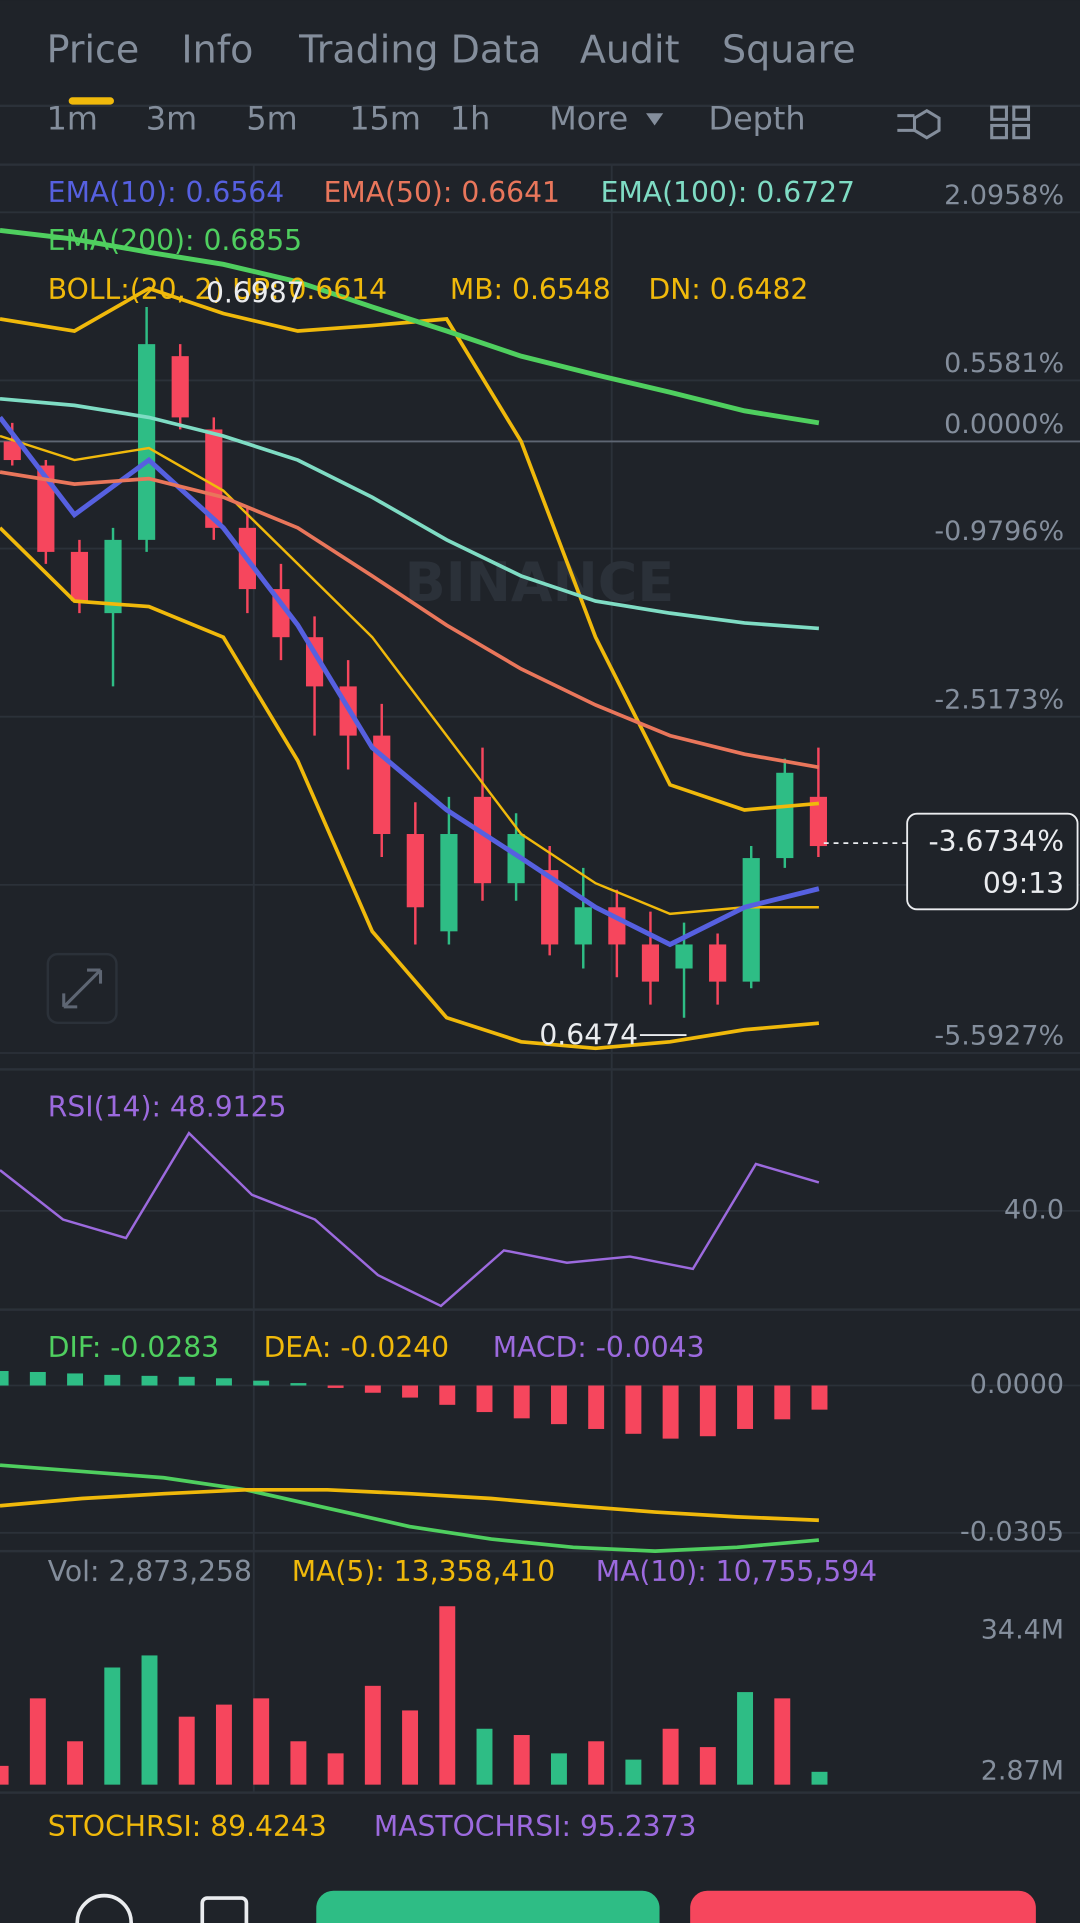 The width and height of the screenshot is (1080, 1923). Describe the element at coordinates (588, 1034) in the screenshot. I see `low-label: 0.6474` at that location.